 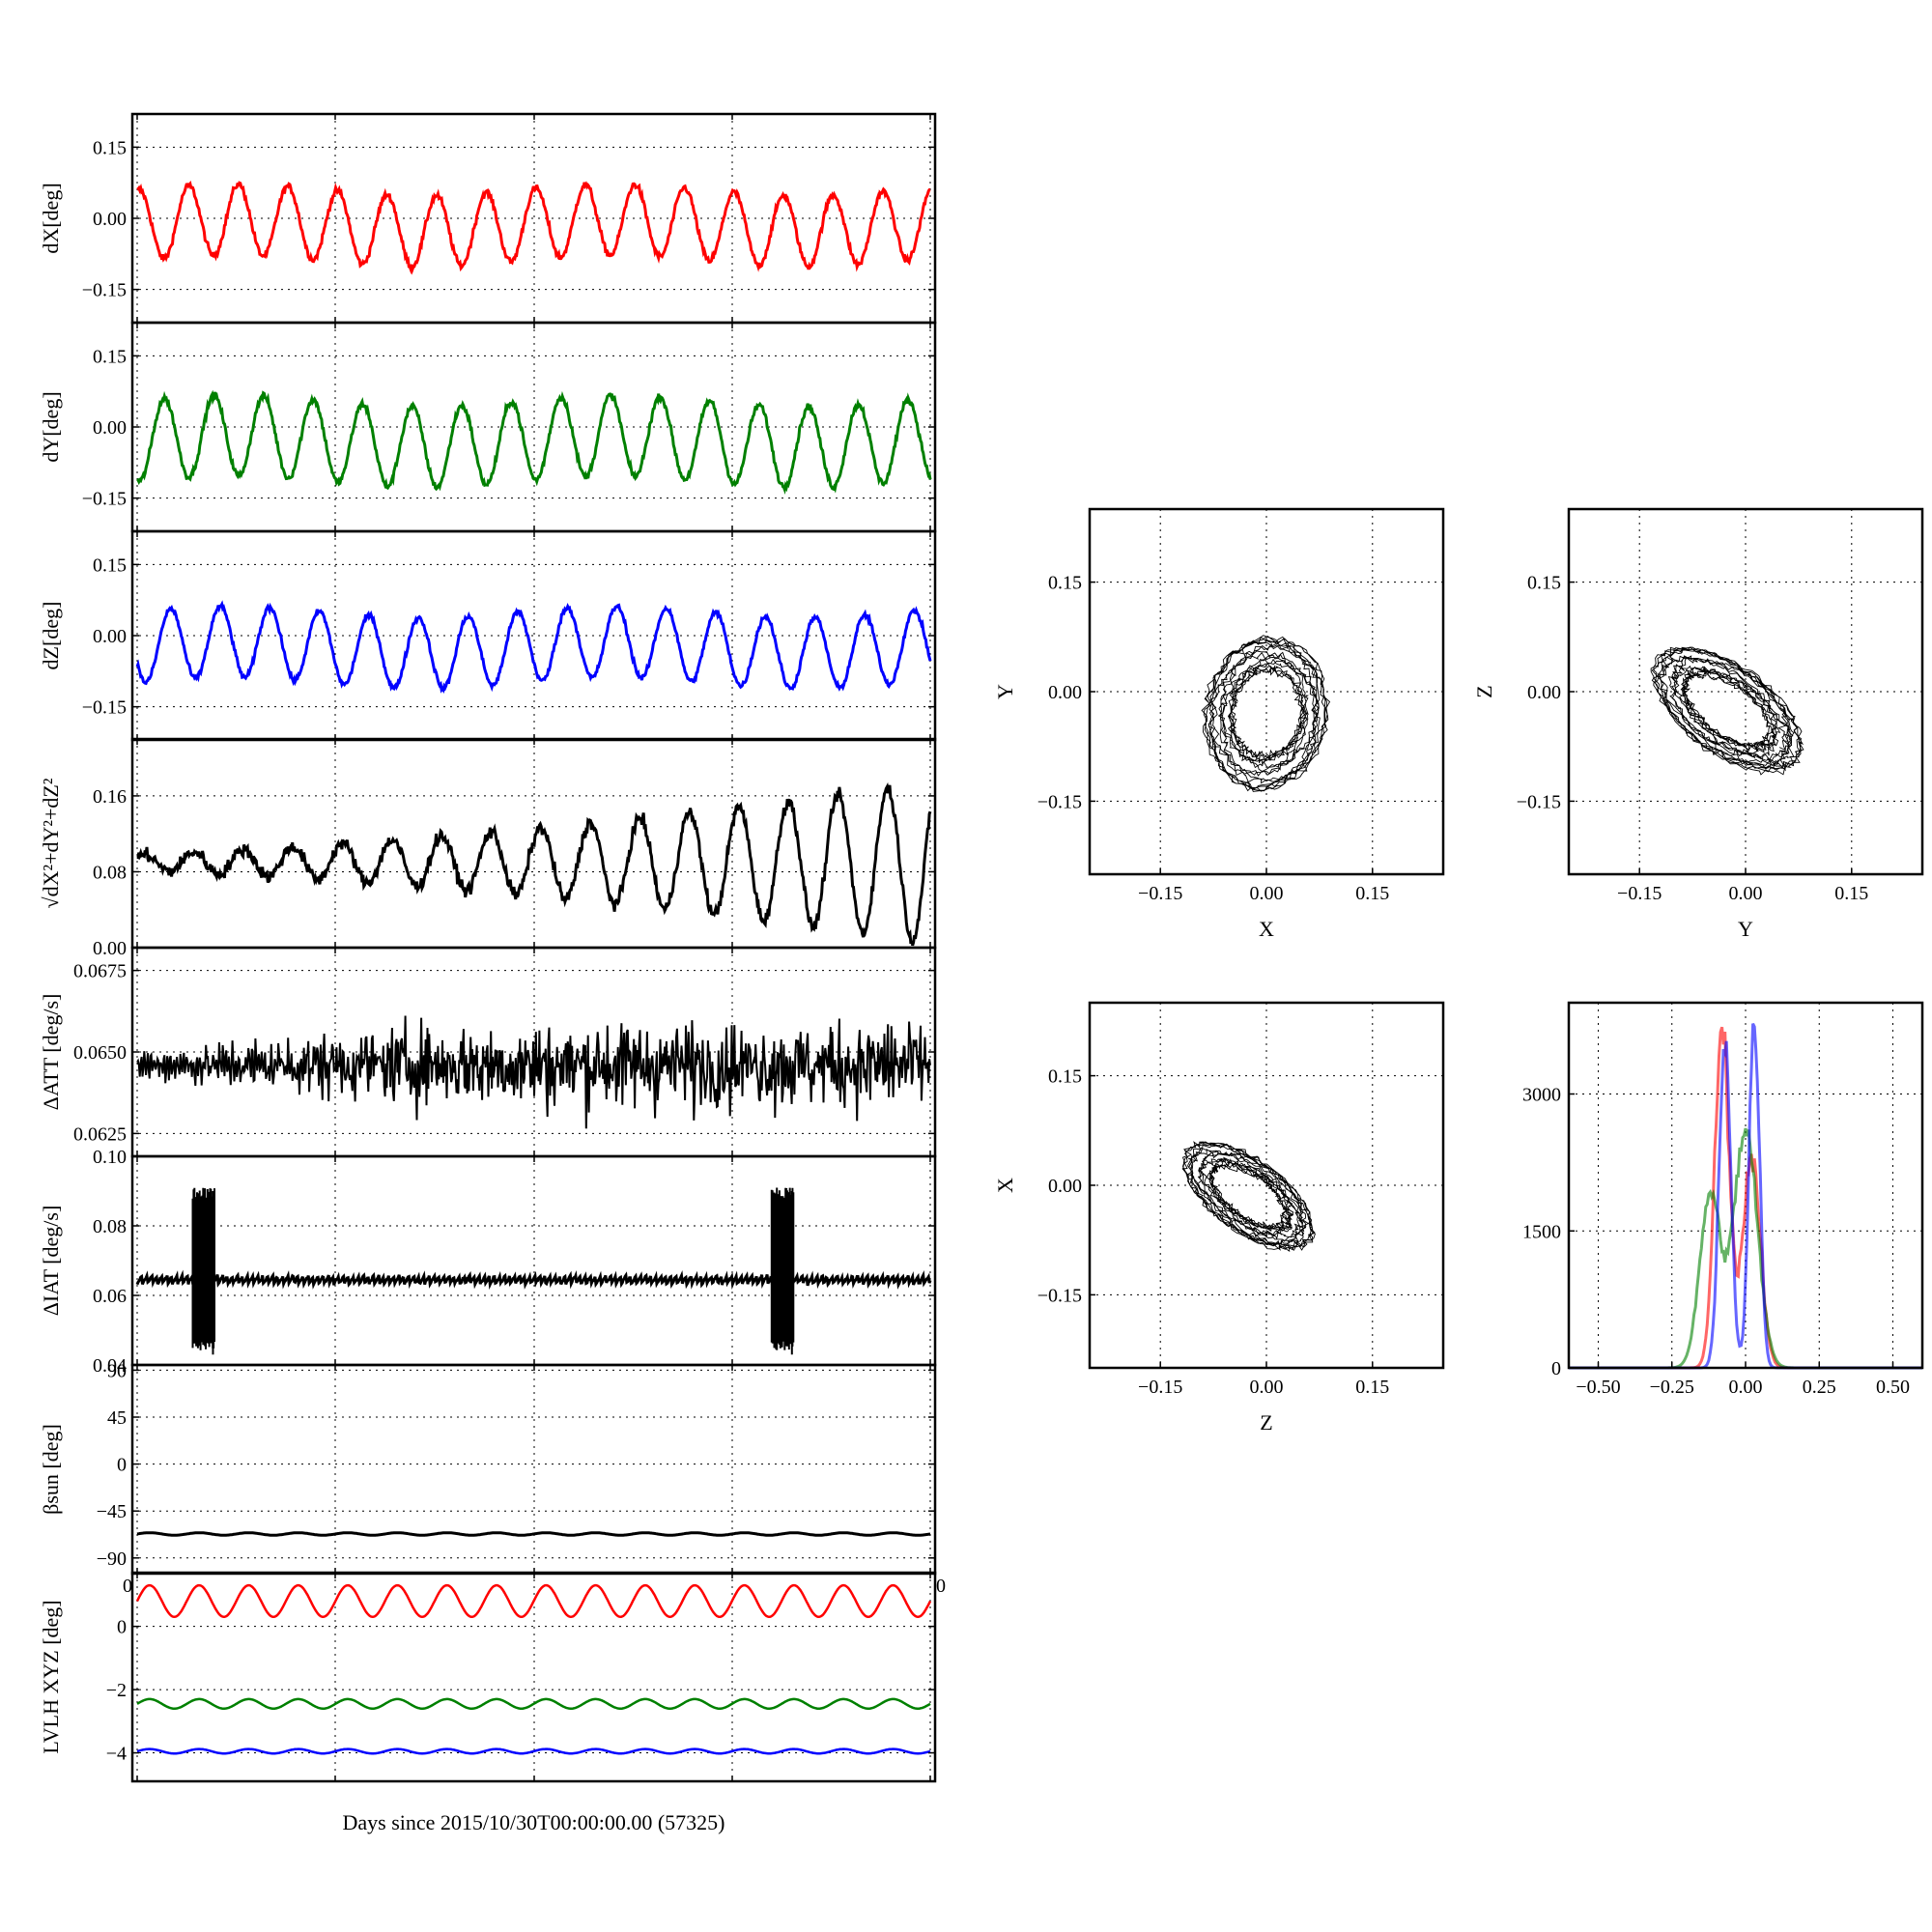 I want to click on panel-dx, so click(x=533, y=218).